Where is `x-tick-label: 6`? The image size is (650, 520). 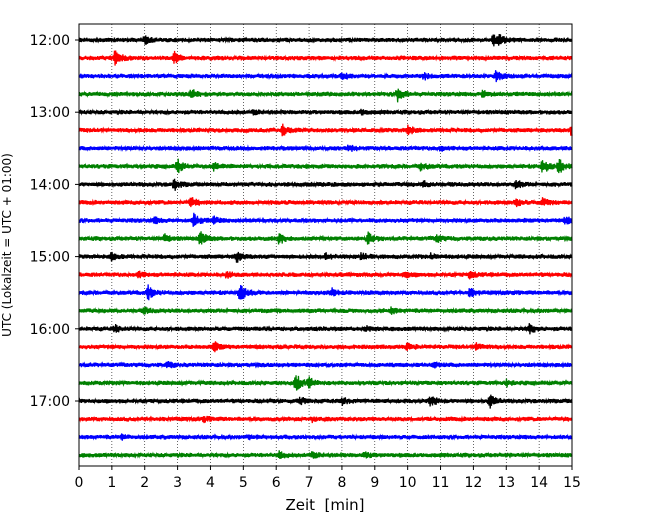
x-tick-label: 6 is located at coordinates (276, 483).